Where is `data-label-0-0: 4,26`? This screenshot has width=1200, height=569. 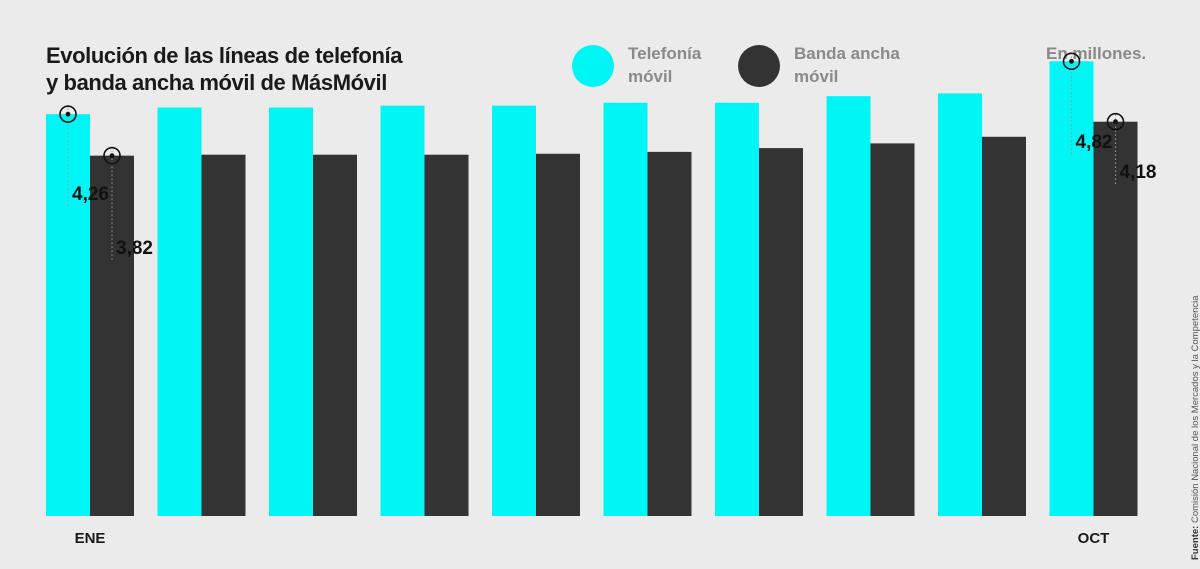 data-label-0-0: 4,26 is located at coordinates (90, 194).